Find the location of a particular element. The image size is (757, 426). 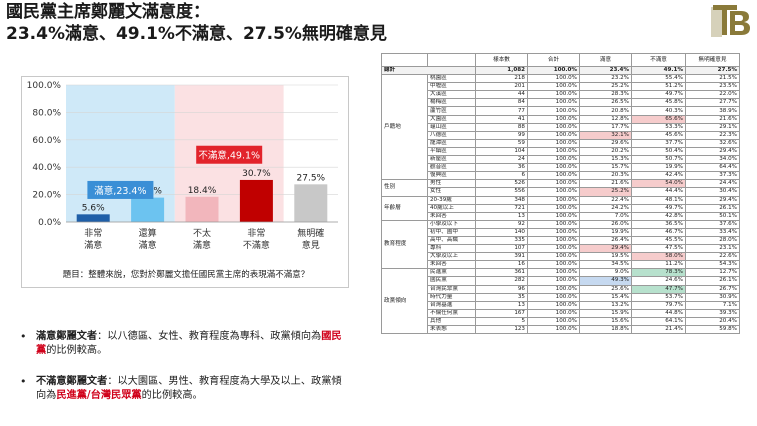

table-row: 台灣民眾黨 96 100.0% 25.6% 47.7% 26.7% is located at coordinates (561, 289).